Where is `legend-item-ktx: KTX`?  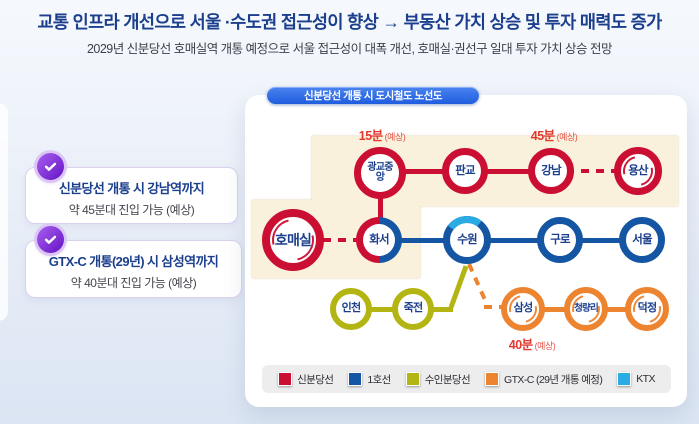 legend-item-ktx: KTX is located at coordinates (636, 379).